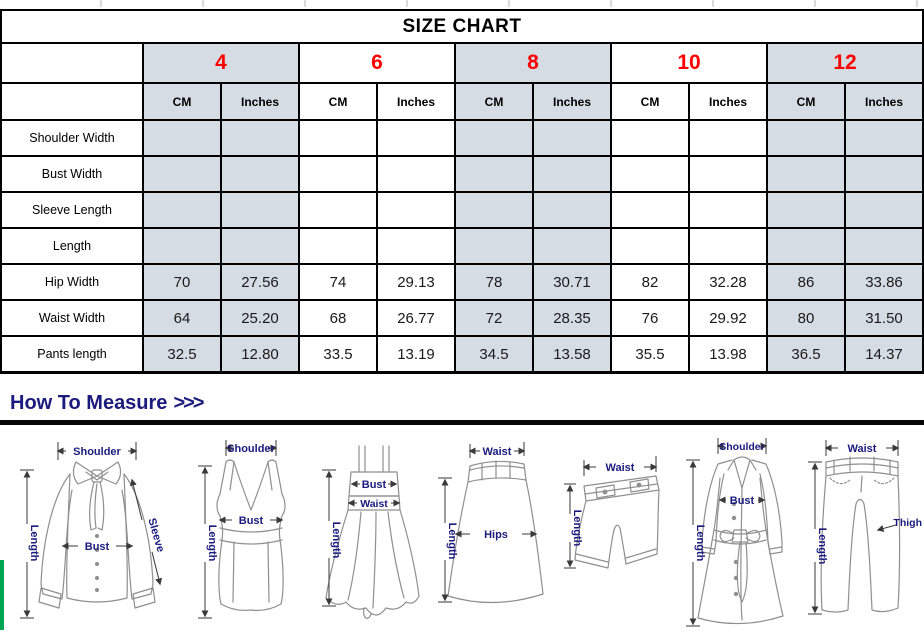 Image resolution: width=924 pixels, height=637 pixels. What do you see at coordinates (620, 468) in the screenshot?
I see `shorts-waist-label: Waist` at bounding box center [620, 468].